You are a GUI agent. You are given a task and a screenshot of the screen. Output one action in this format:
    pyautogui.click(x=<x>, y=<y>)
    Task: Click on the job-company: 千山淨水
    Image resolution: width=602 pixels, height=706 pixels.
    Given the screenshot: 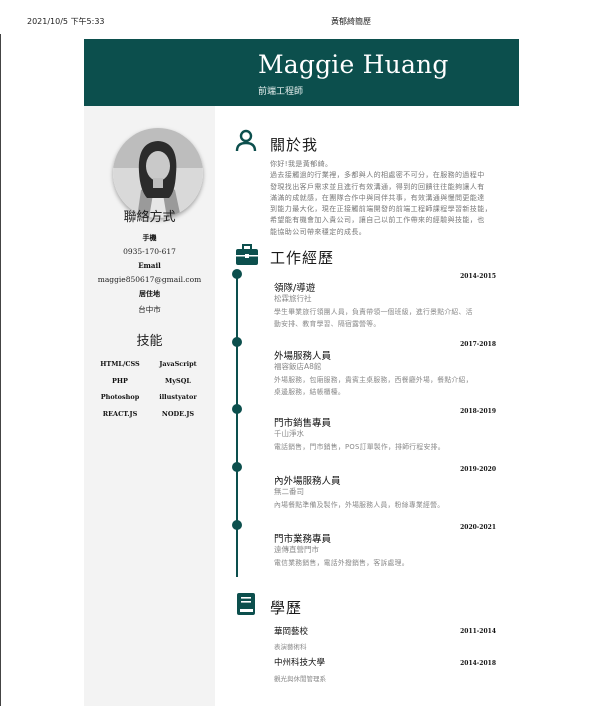 What is the action you would take?
    pyautogui.click(x=289, y=433)
    